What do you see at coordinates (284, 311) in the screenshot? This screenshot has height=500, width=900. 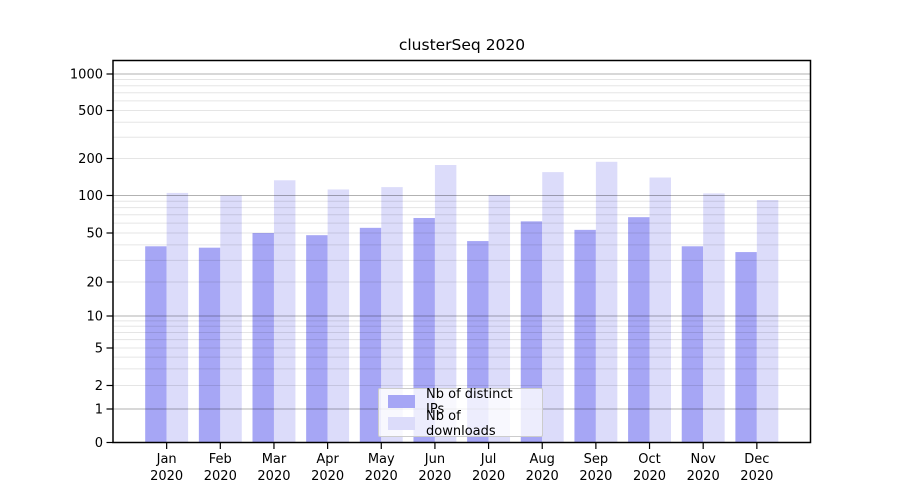 I see `bar-mar-downloads` at bounding box center [284, 311].